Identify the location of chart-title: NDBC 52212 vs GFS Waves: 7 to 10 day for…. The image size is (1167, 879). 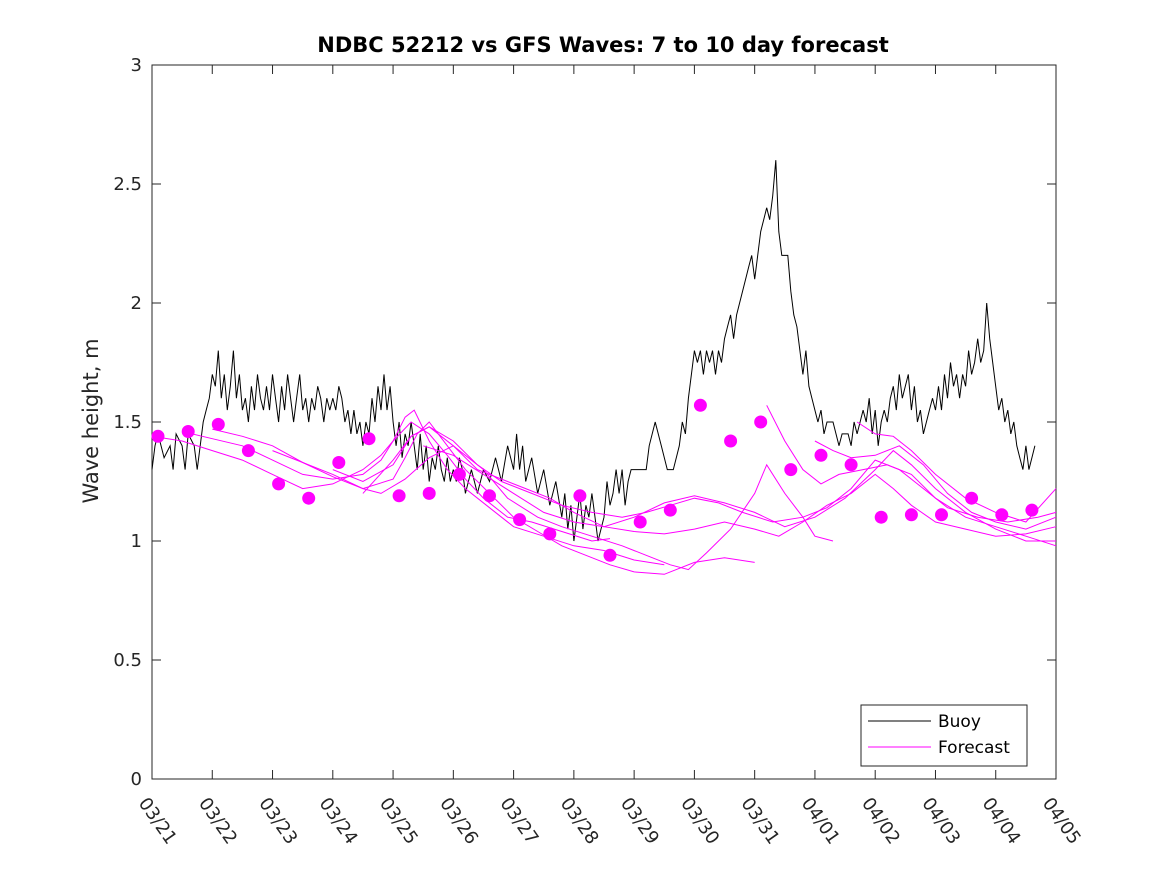
(602, 45).